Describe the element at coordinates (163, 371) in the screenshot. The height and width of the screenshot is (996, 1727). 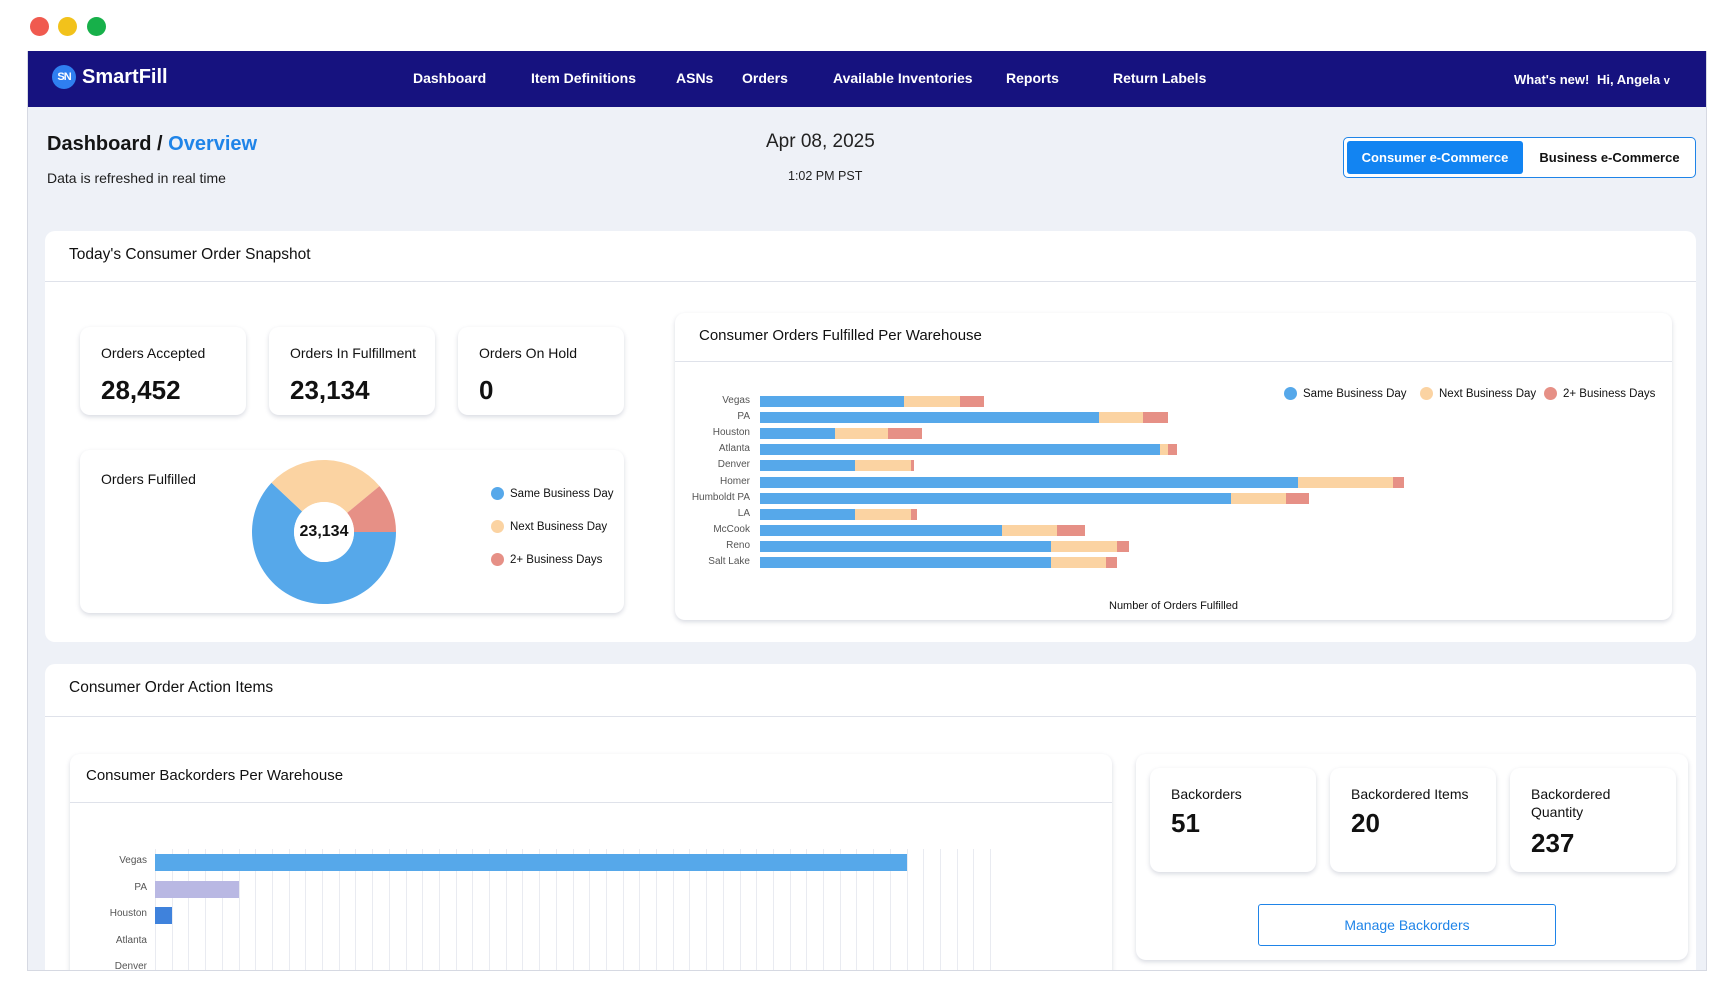
I see `orders-accepted-card: Orders Accepted 28,452` at that location.